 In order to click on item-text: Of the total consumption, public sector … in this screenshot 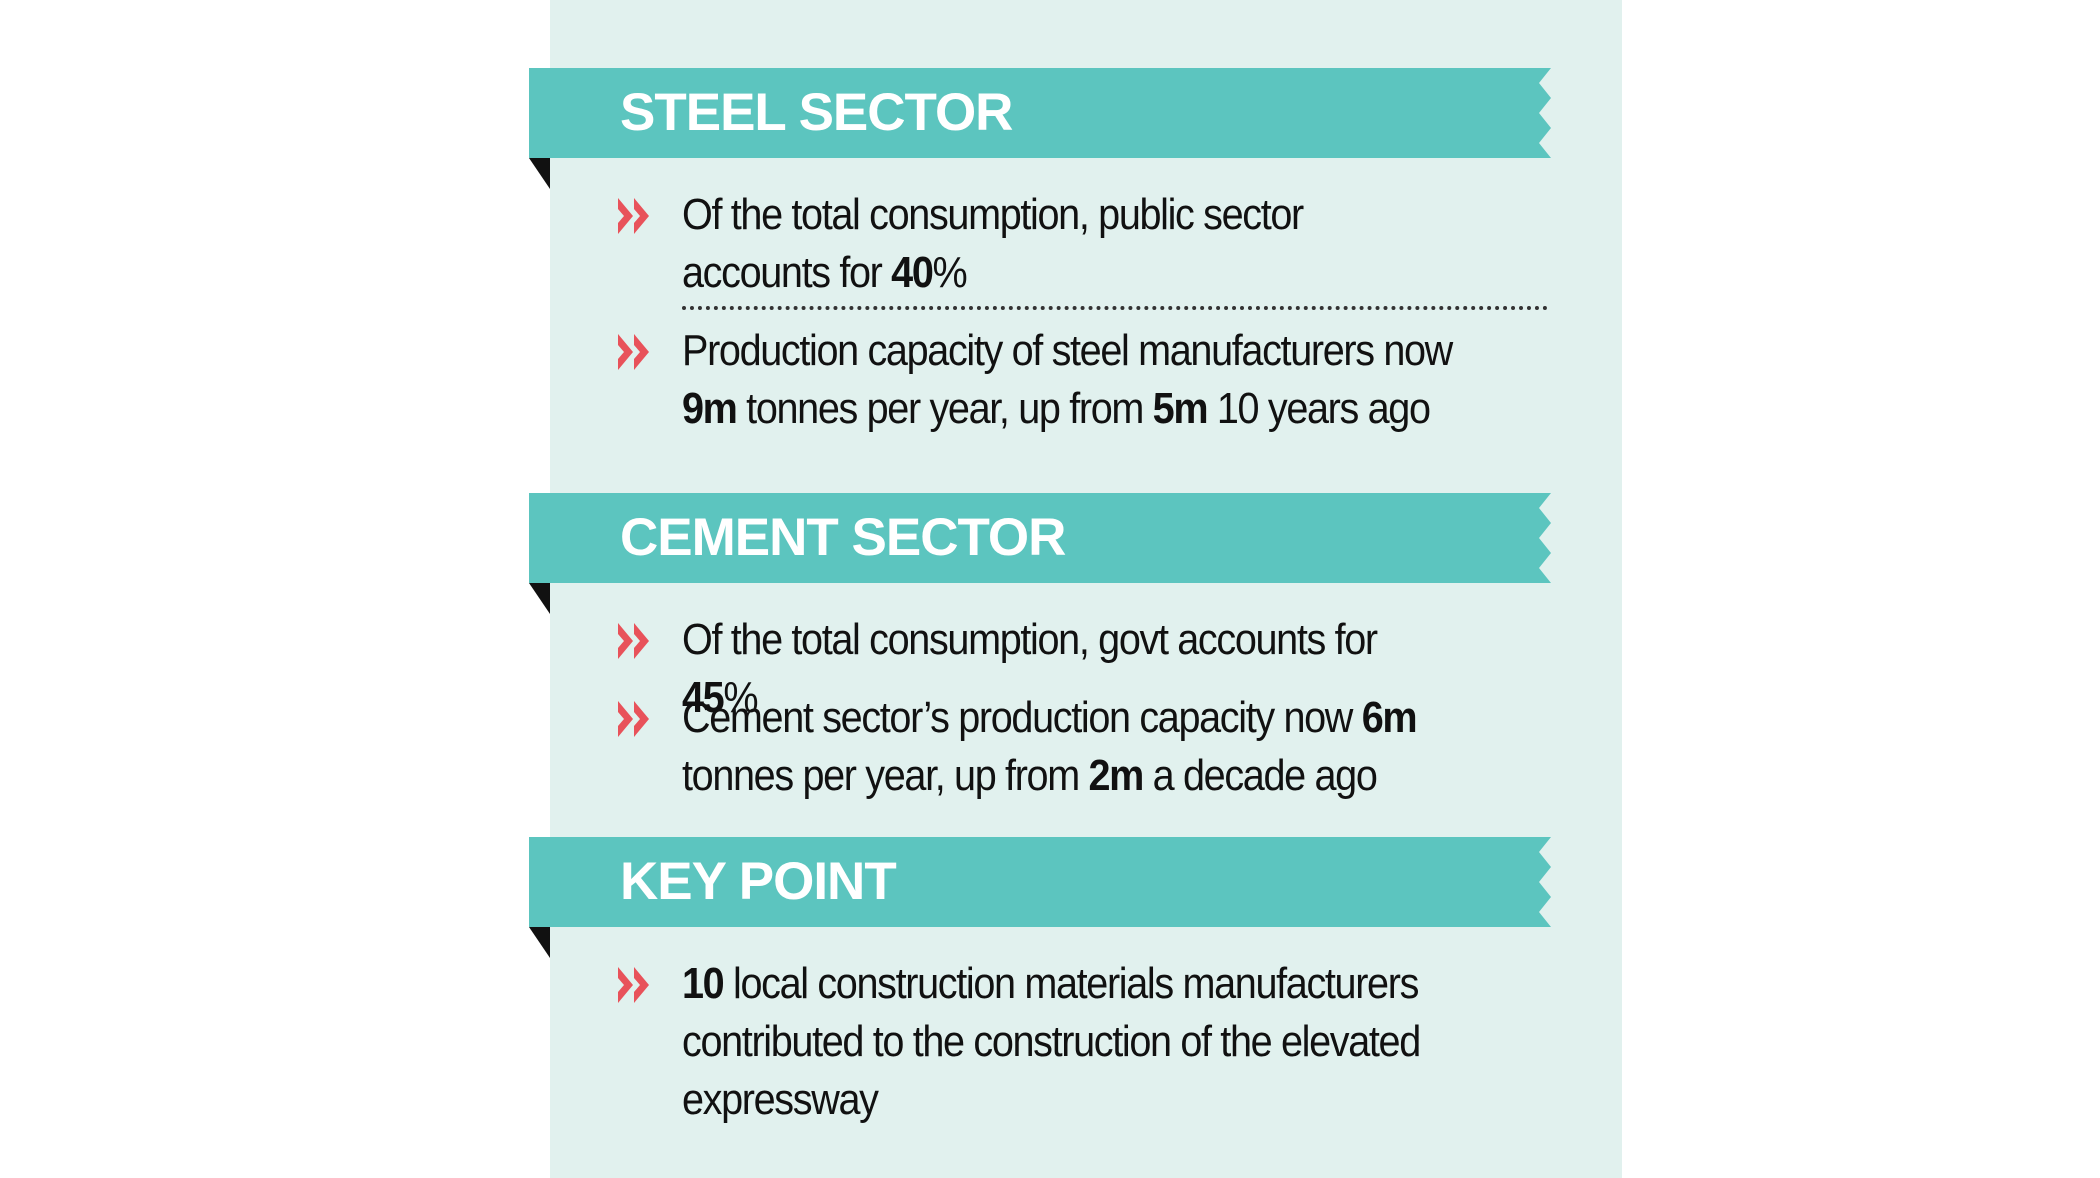, I will do `click(1069, 244)`.